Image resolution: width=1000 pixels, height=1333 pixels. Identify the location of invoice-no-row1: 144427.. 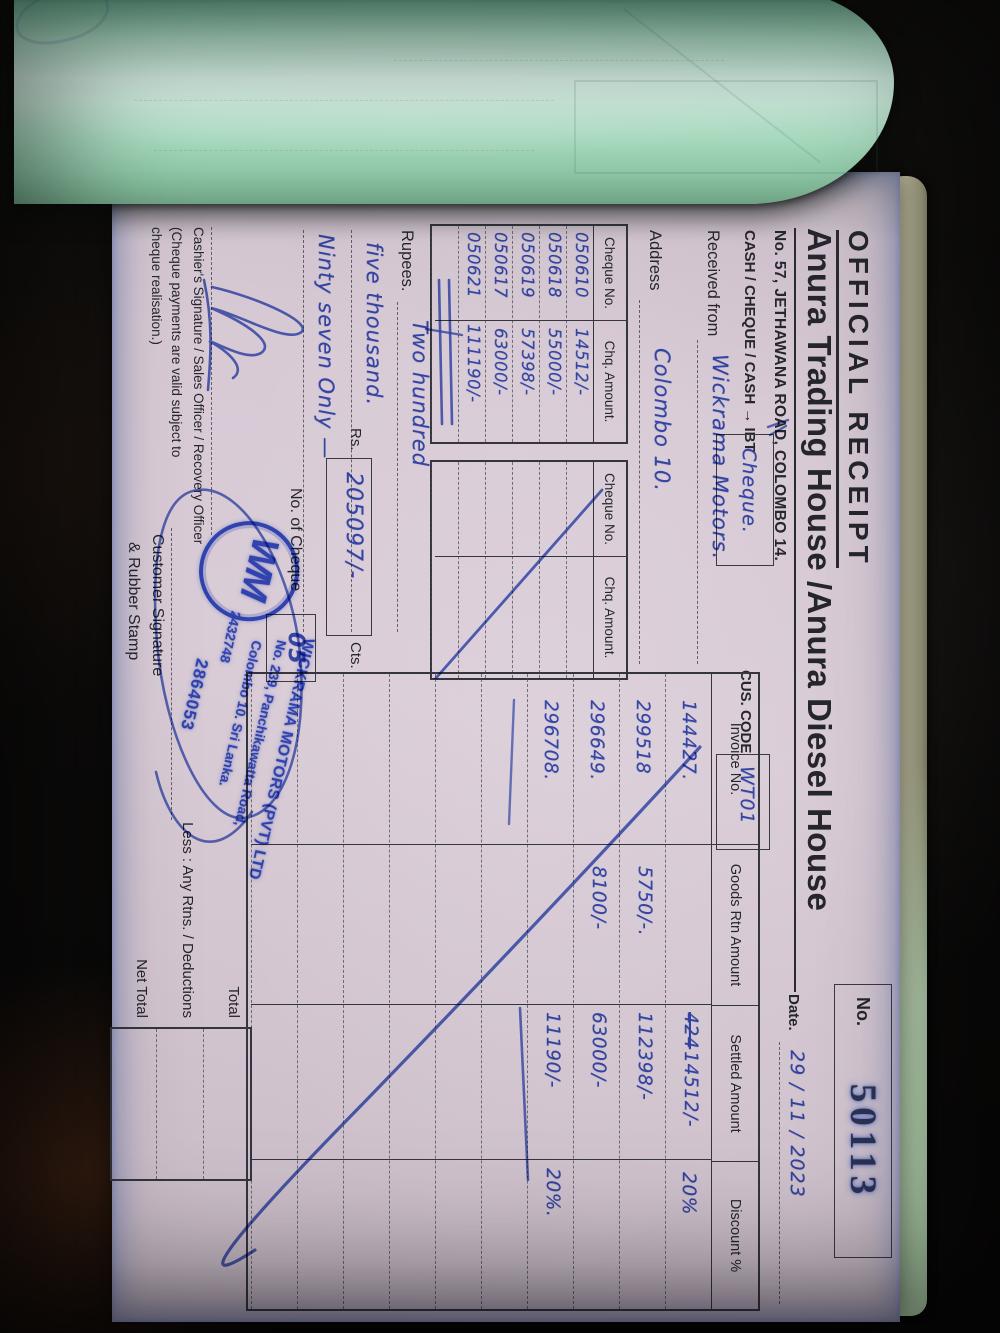
(688, 740).